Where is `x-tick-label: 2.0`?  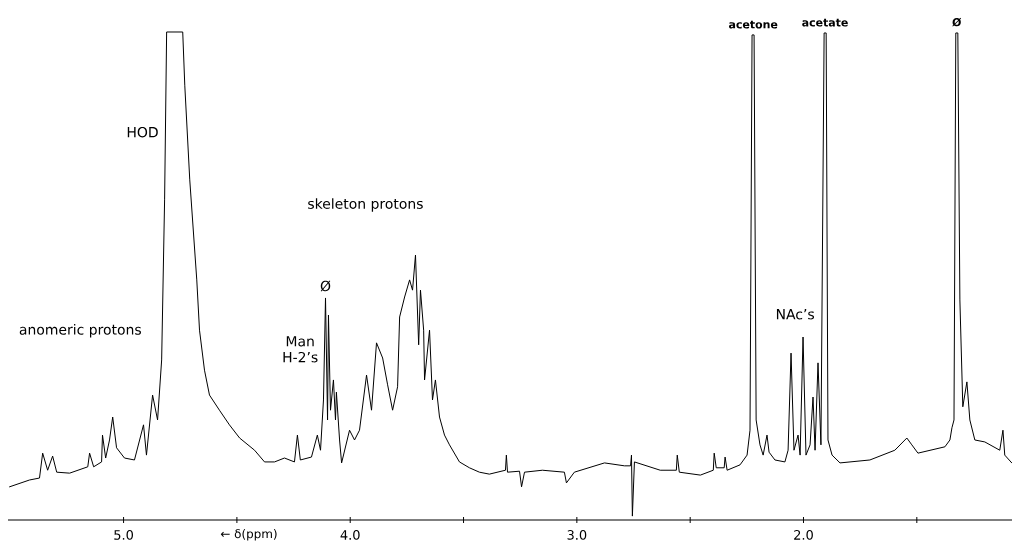
x-tick-label: 2.0 is located at coordinates (803, 535).